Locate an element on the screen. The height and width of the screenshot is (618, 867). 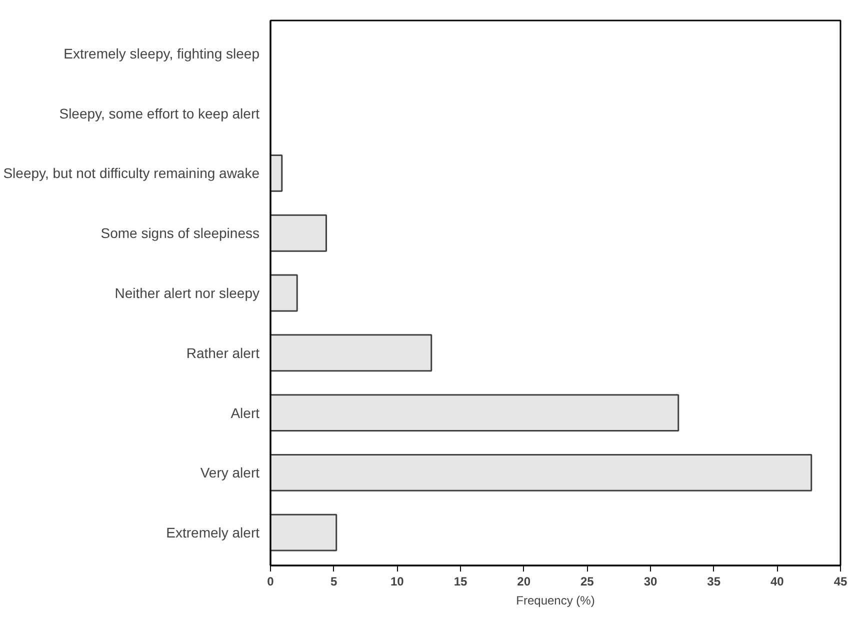
x-tick-label: 5 is located at coordinates (334, 581).